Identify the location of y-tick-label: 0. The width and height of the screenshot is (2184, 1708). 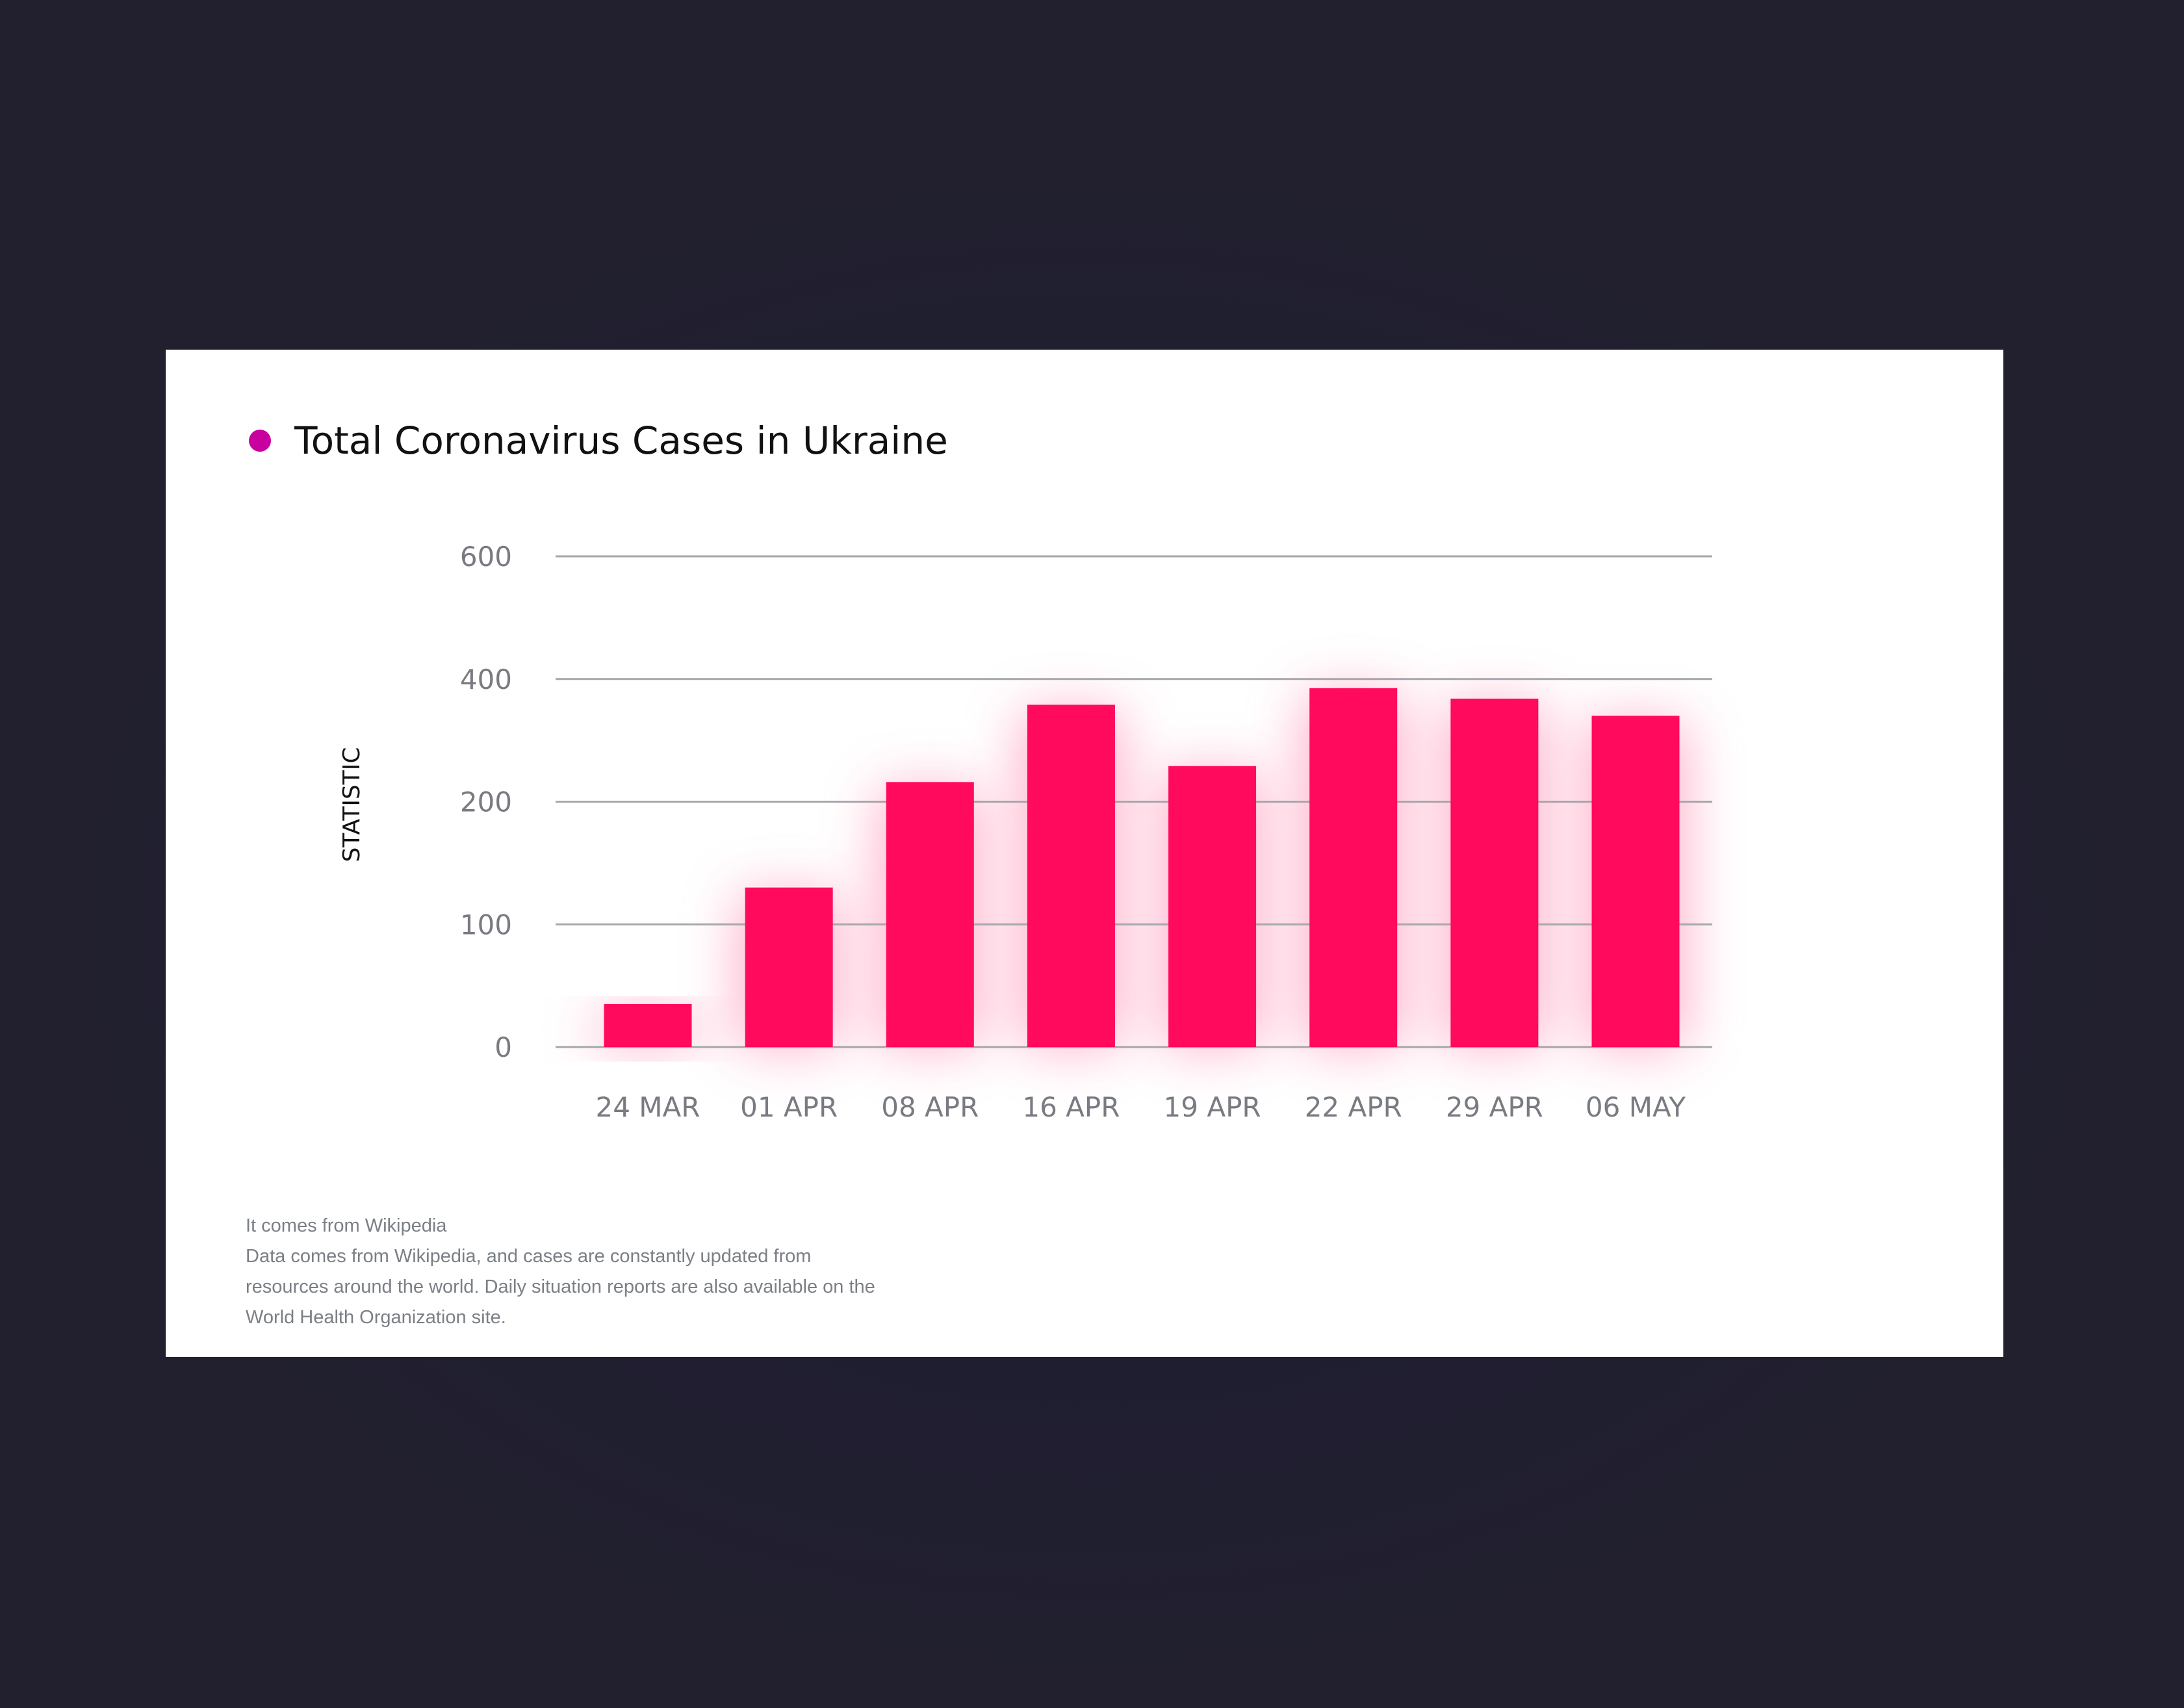
(503, 1047).